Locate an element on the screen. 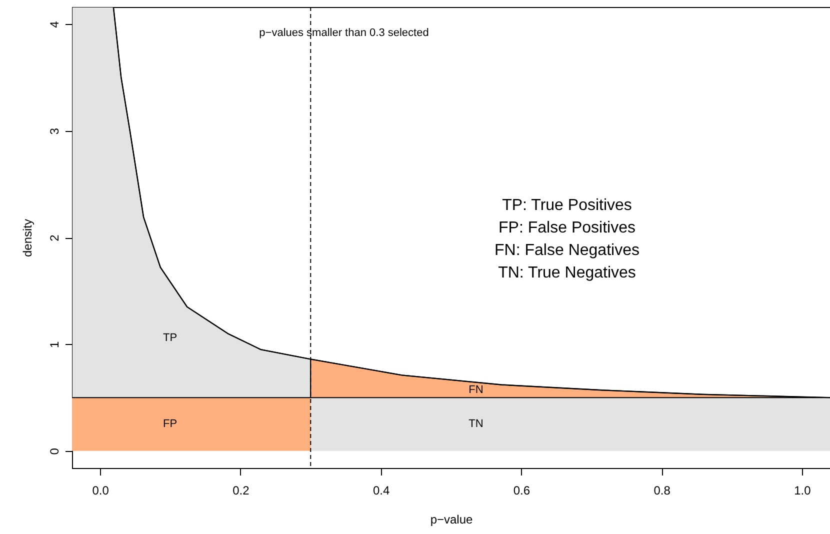 This screenshot has width=830, height=534. x-tick-label: 1.0 is located at coordinates (803, 491).